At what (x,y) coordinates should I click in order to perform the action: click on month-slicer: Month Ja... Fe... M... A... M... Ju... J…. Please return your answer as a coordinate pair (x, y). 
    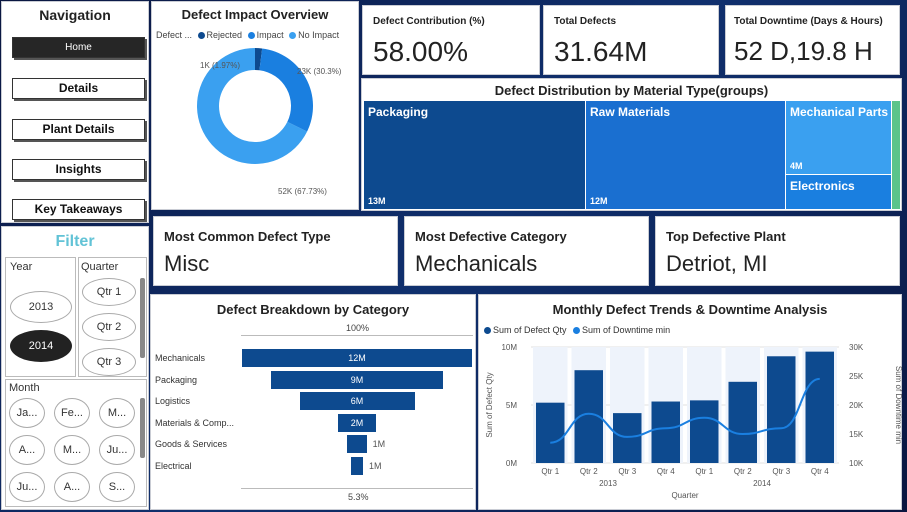
    Looking at the image, I should click on (76, 443).